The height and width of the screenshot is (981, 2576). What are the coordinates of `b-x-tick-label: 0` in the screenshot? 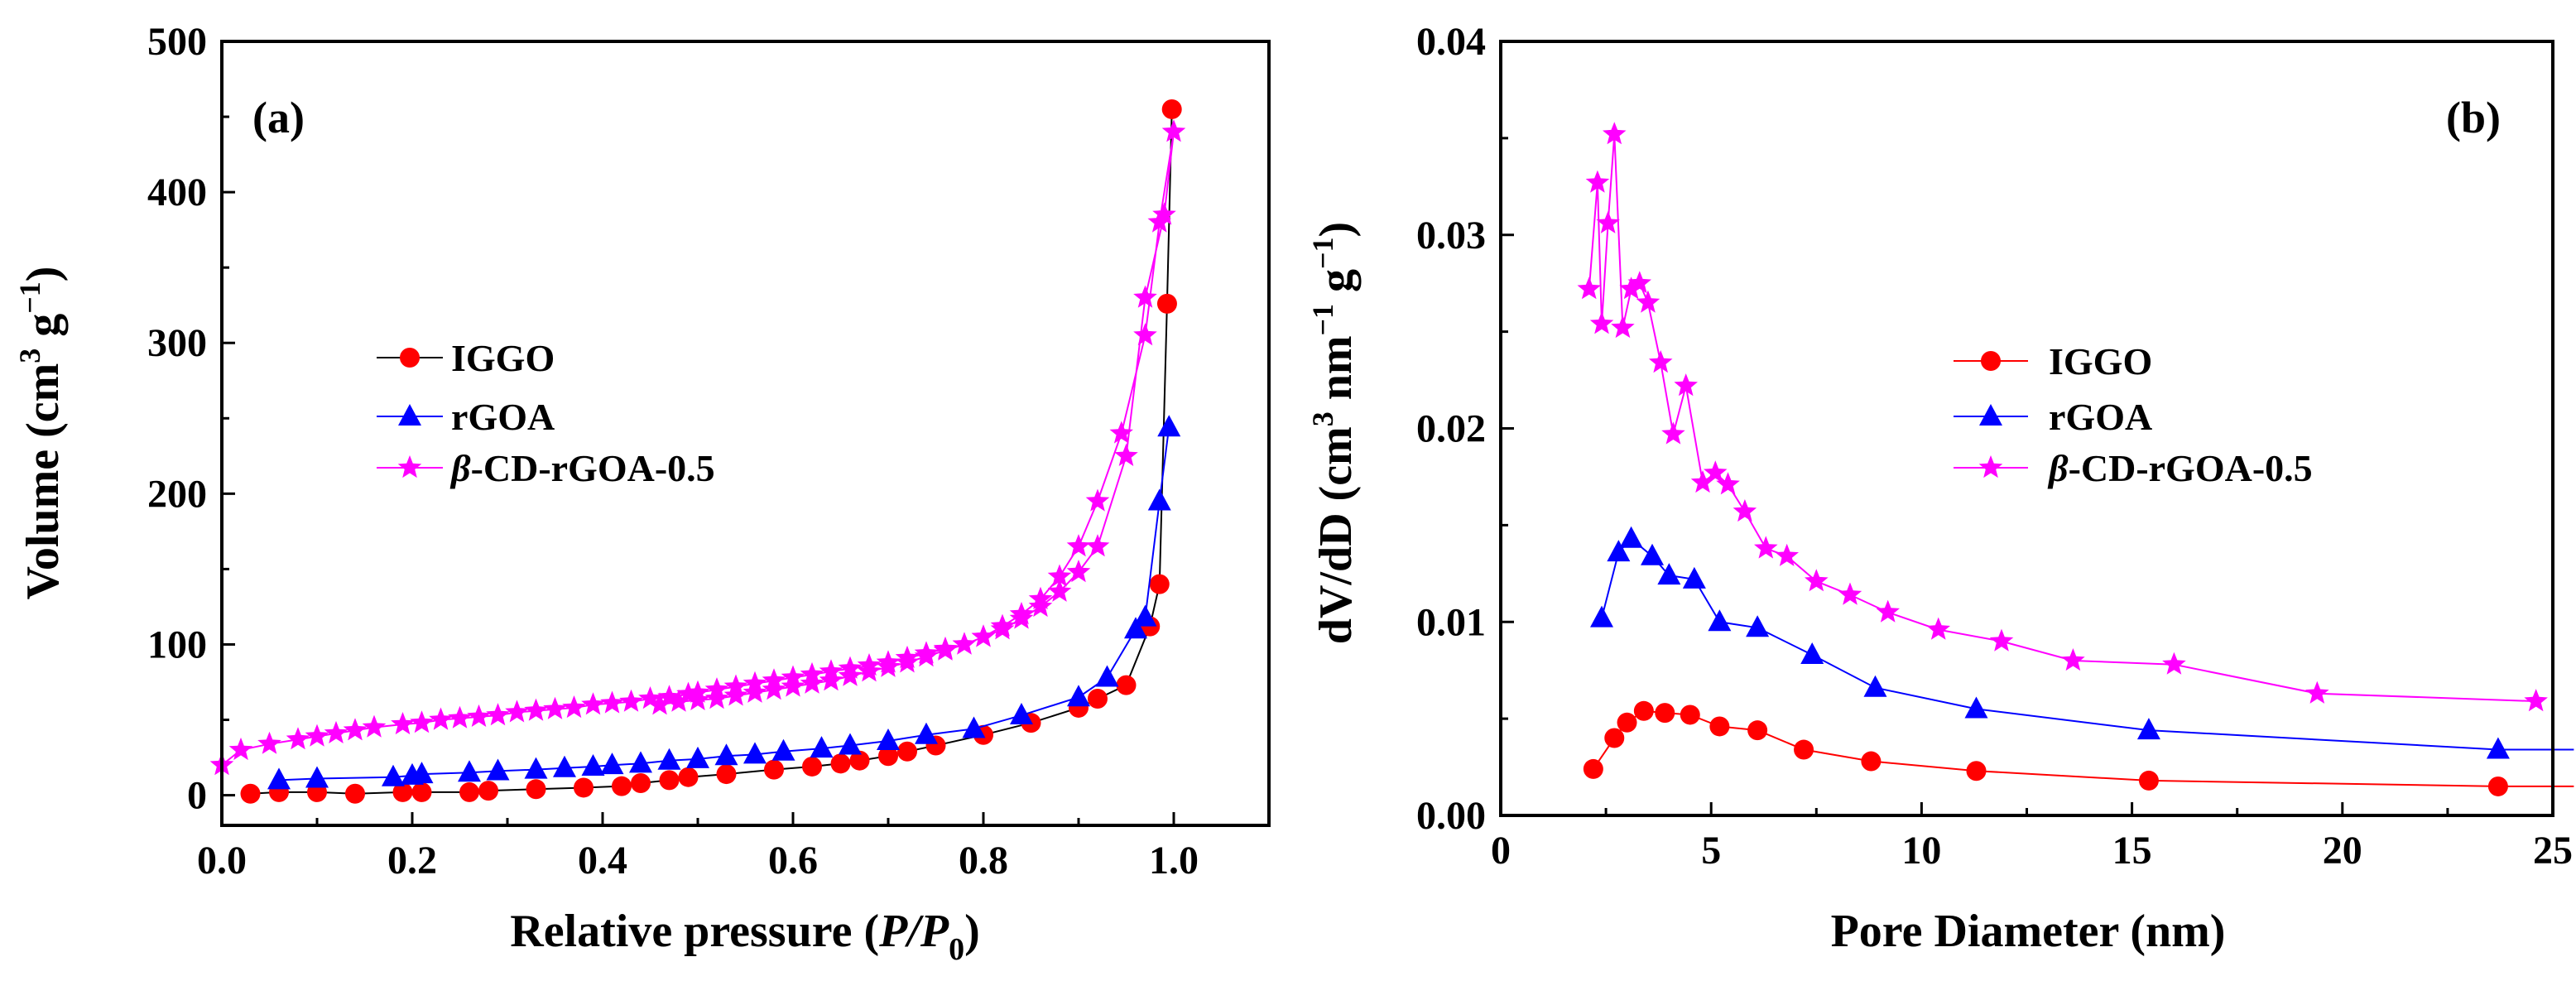 It's located at (1501, 851).